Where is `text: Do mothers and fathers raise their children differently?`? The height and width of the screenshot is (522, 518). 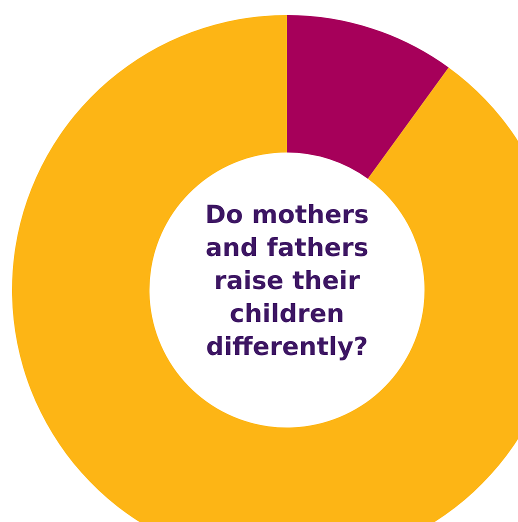 text: Do mothers and fathers raise their children differently? is located at coordinates (287, 281).